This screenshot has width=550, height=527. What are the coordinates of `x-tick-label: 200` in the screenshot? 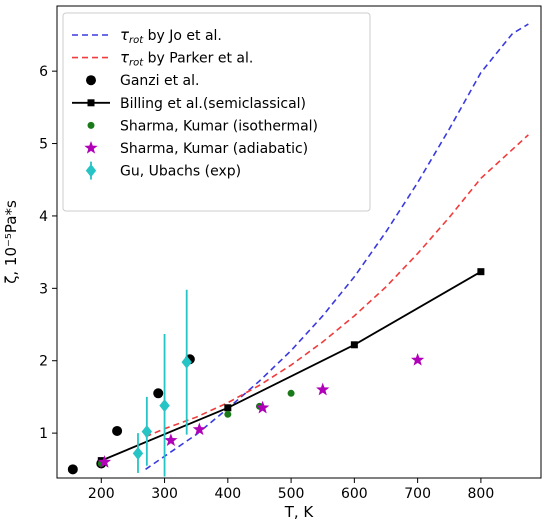 It's located at (101, 494).